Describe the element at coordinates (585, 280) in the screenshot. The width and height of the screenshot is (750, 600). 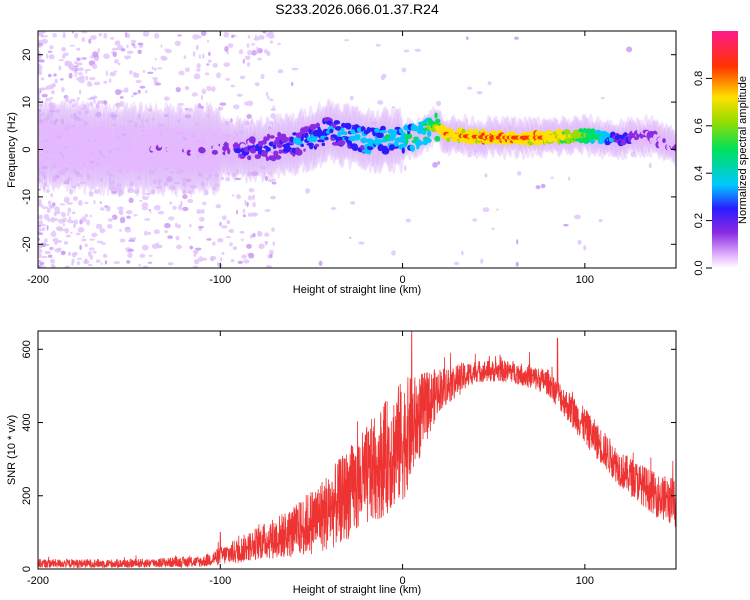
I see `spectrogram-xtick-label: 100` at that location.